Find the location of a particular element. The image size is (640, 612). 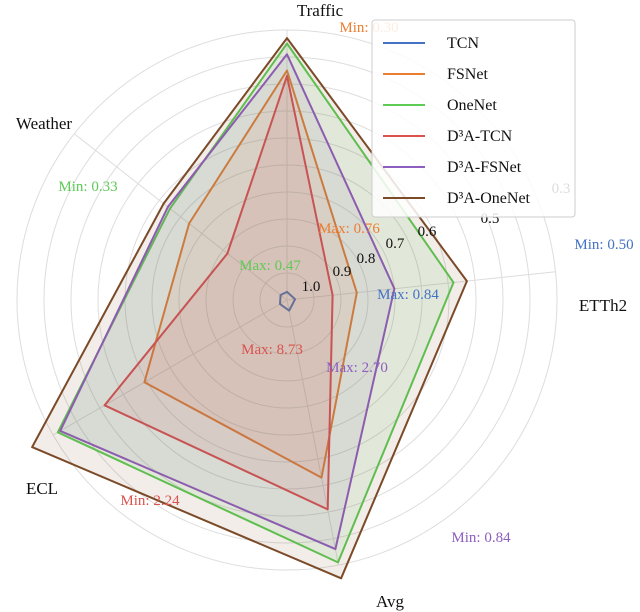

legend-entry-label: FSNet is located at coordinates (467, 74).